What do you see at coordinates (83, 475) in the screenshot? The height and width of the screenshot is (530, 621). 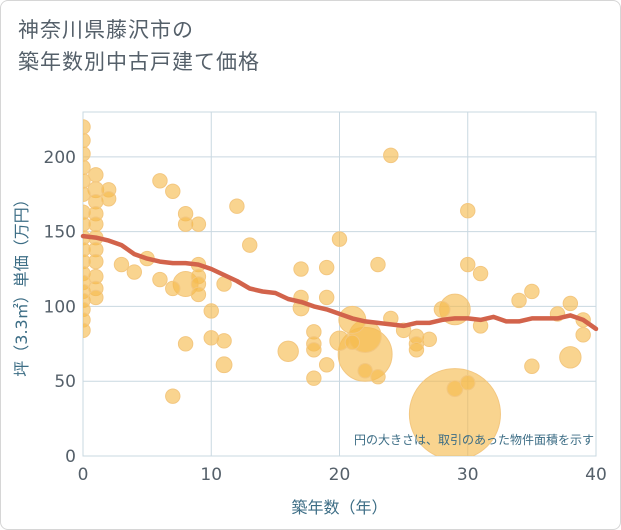 I see `x-tick-label: 0` at bounding box center [83, 475].